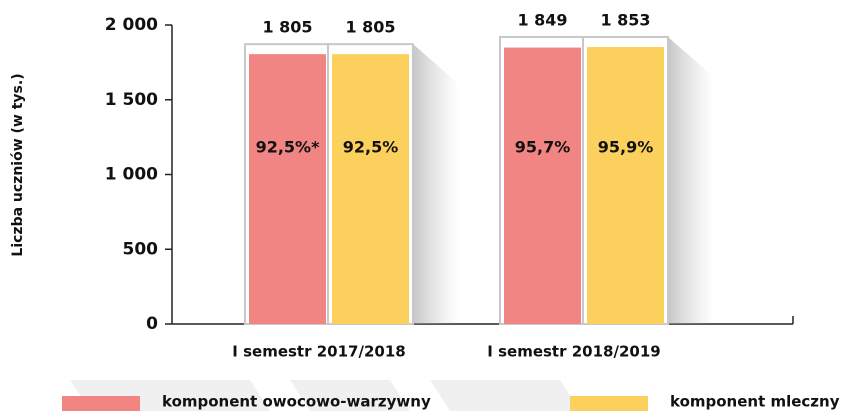 The width and height of the screenshot is (849, 411). Describe the element at coordinates (131, 100) in the screenshot. I see `y-tick-label: 1 500` at that location.